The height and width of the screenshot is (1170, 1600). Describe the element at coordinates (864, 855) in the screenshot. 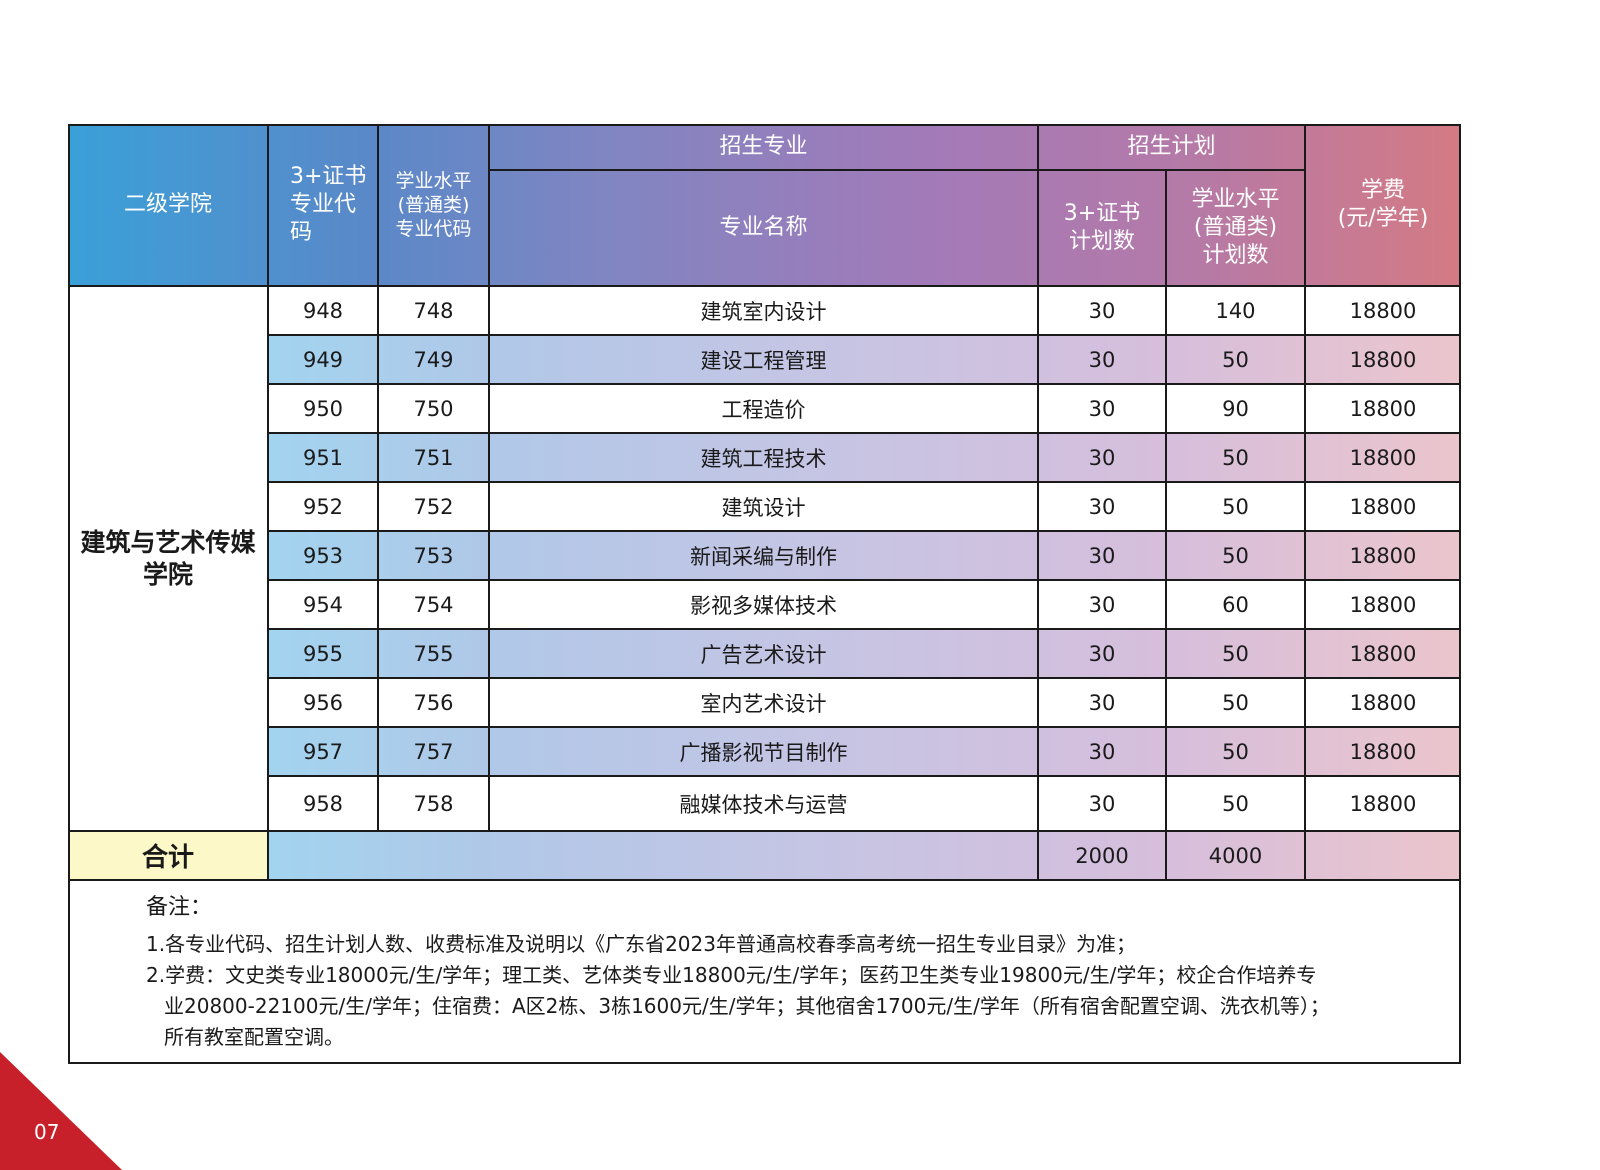

I see `total-row-band` at that location.